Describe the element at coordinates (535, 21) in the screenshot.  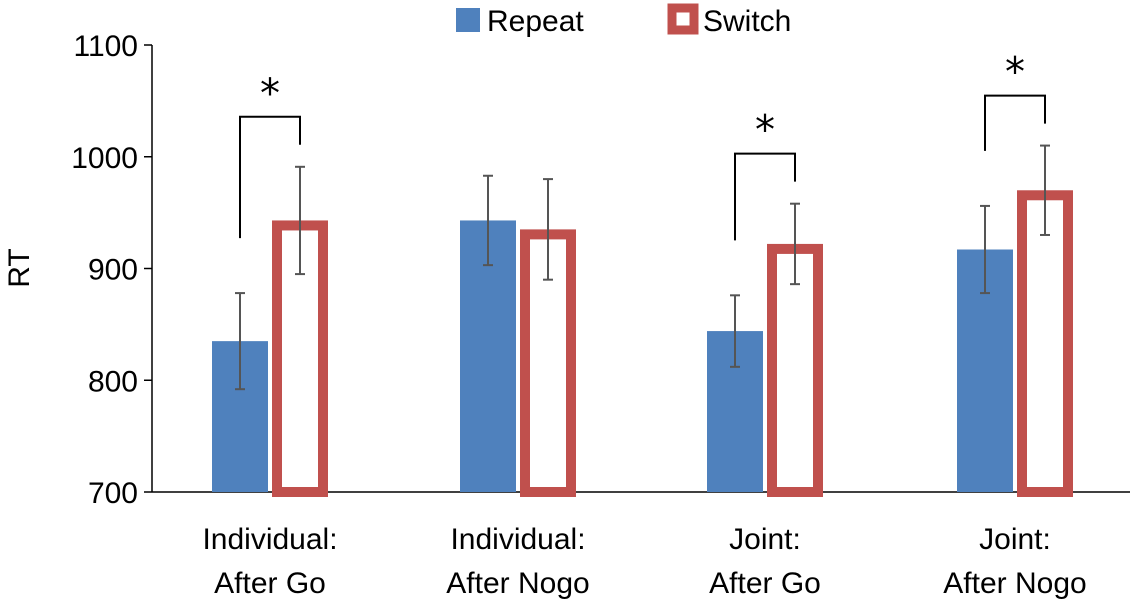
I see `legend-label: Repeat` at that location.